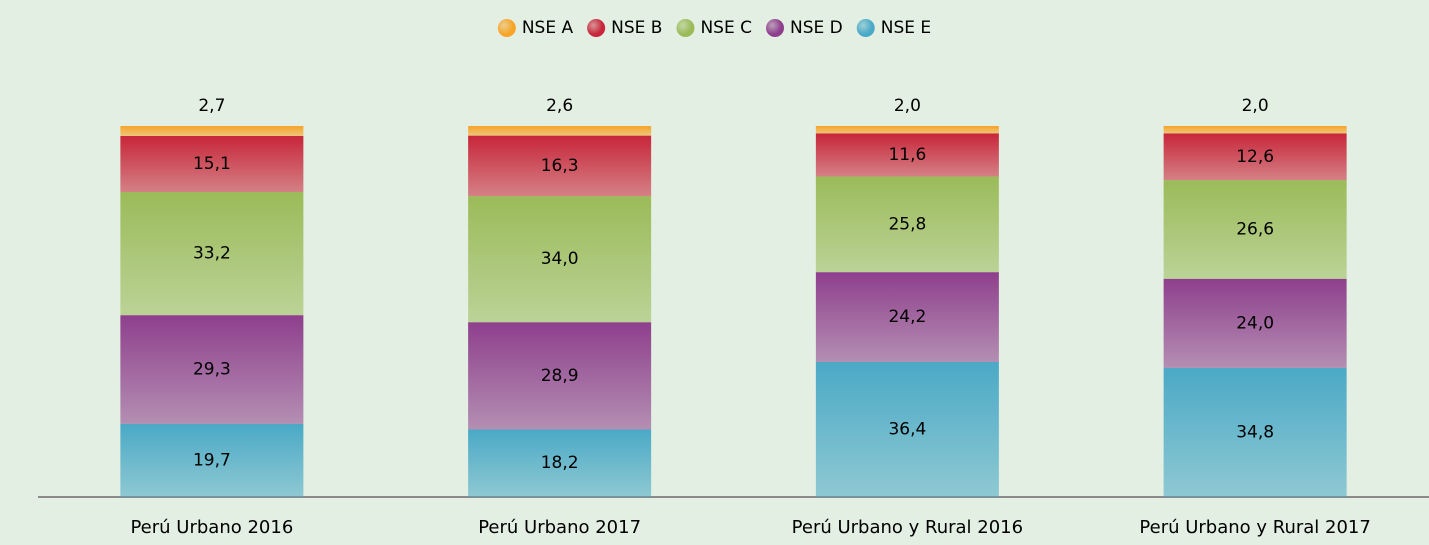 This screenshot has height=545, width=1429. I want to click on x-tick-label: Perú Urbano 2016, so click(211, 527).